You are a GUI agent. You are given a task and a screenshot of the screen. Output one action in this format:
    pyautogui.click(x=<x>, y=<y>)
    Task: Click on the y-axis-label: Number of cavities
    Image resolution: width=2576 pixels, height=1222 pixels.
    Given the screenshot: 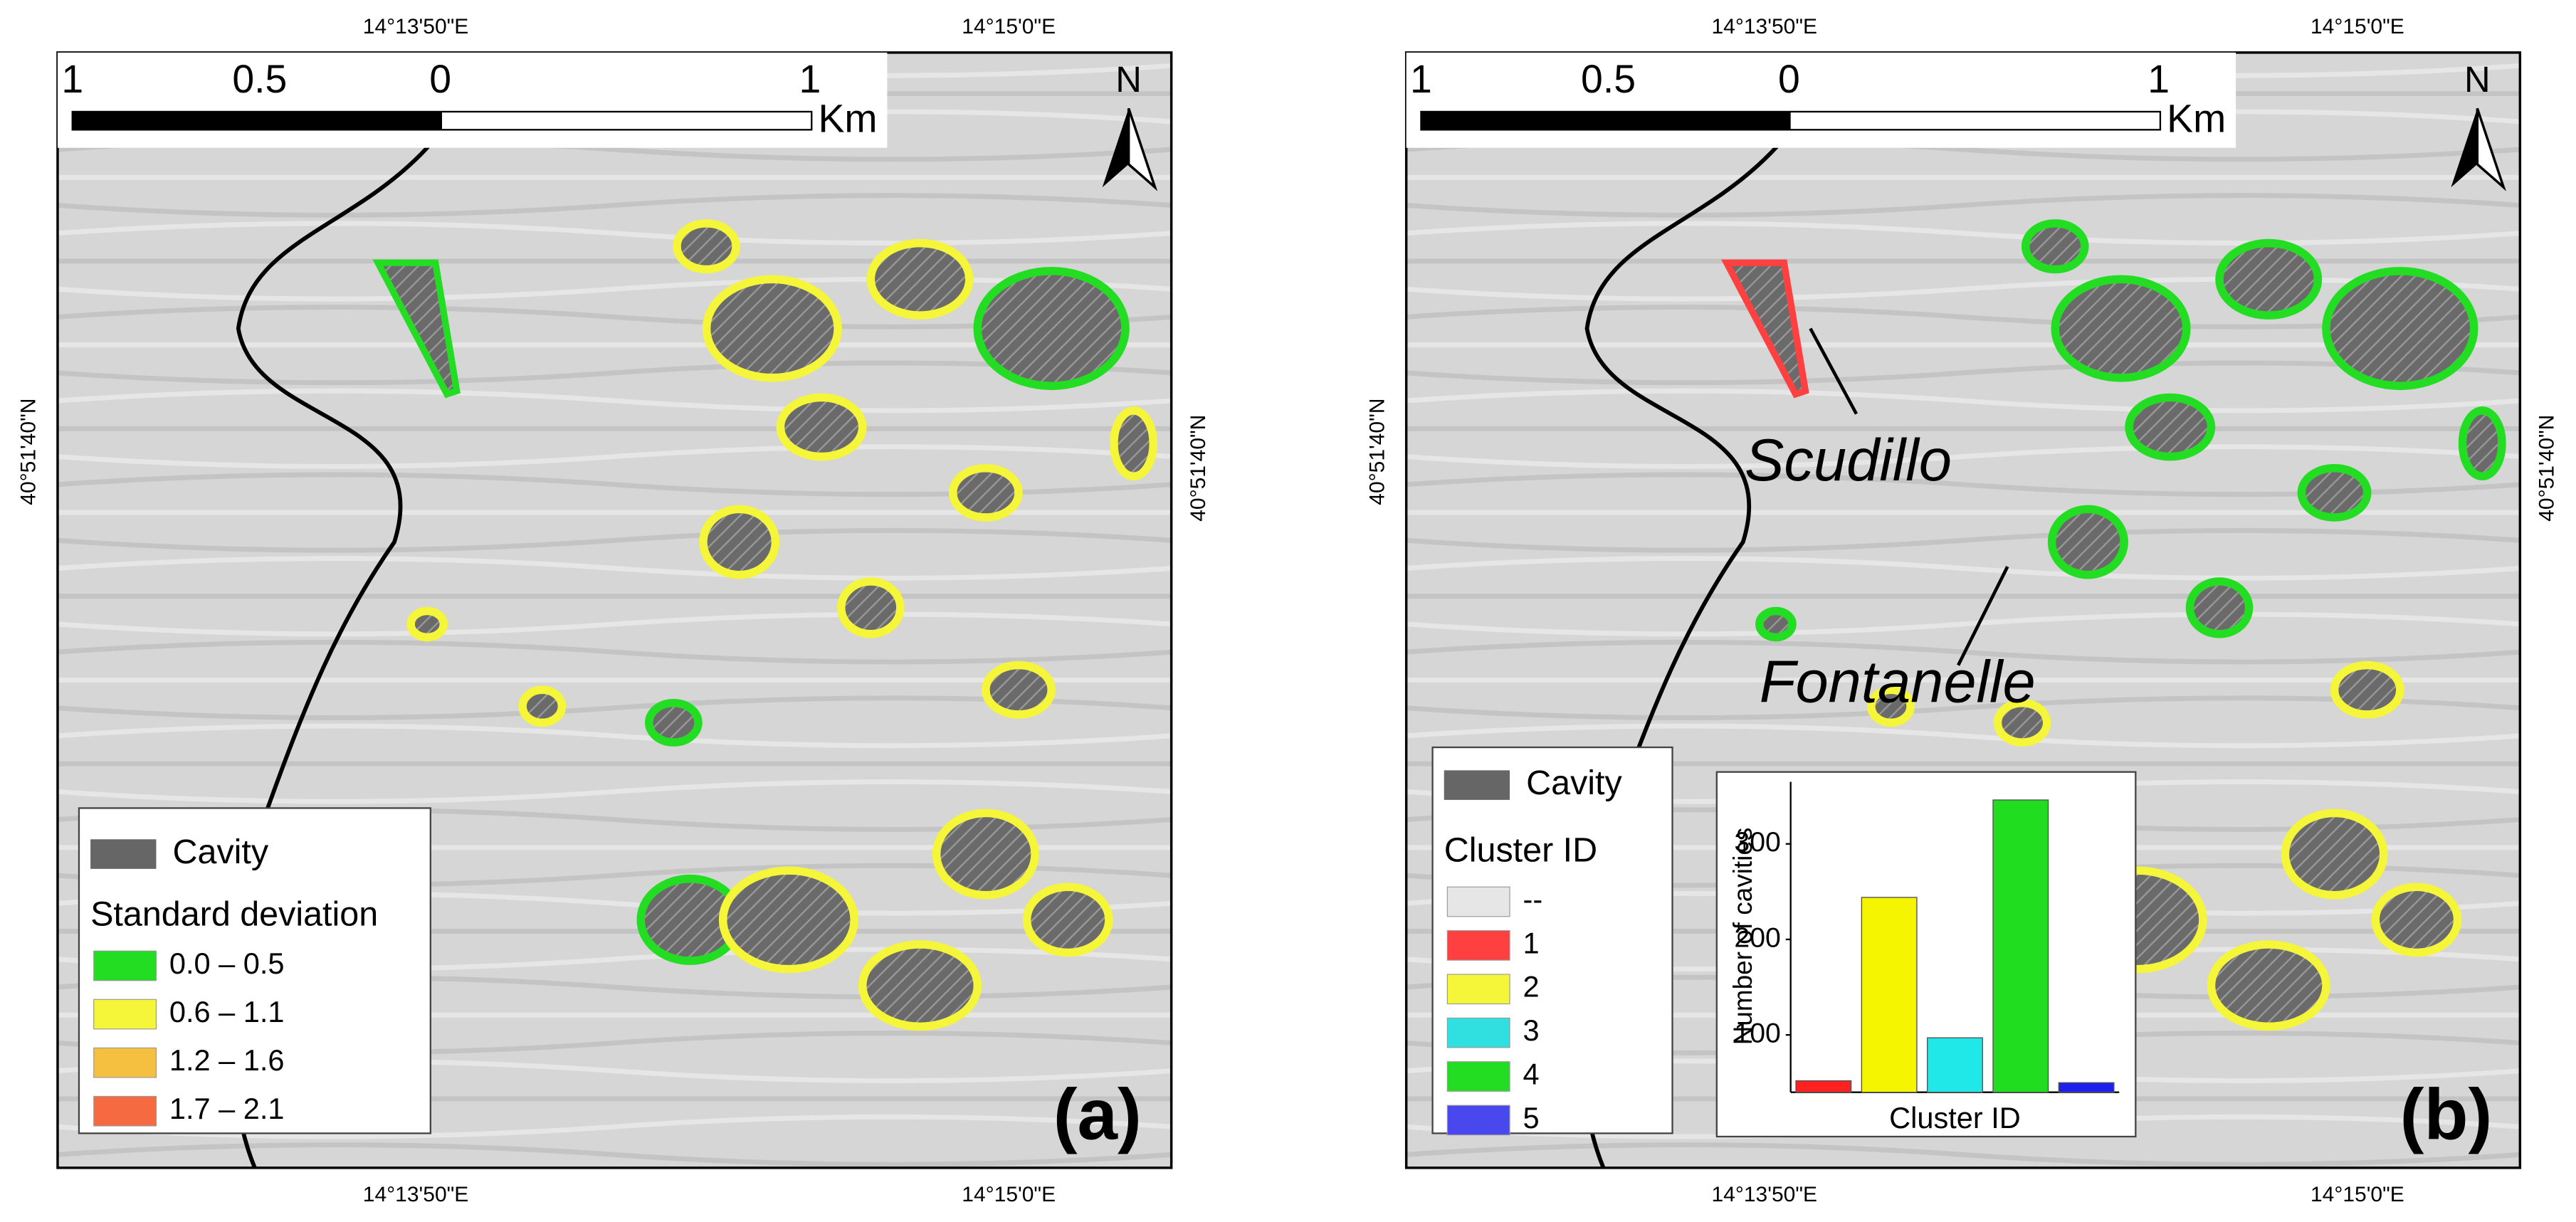 What is the action you would take?
    pyautogui.click(x=1742, y=936)
    